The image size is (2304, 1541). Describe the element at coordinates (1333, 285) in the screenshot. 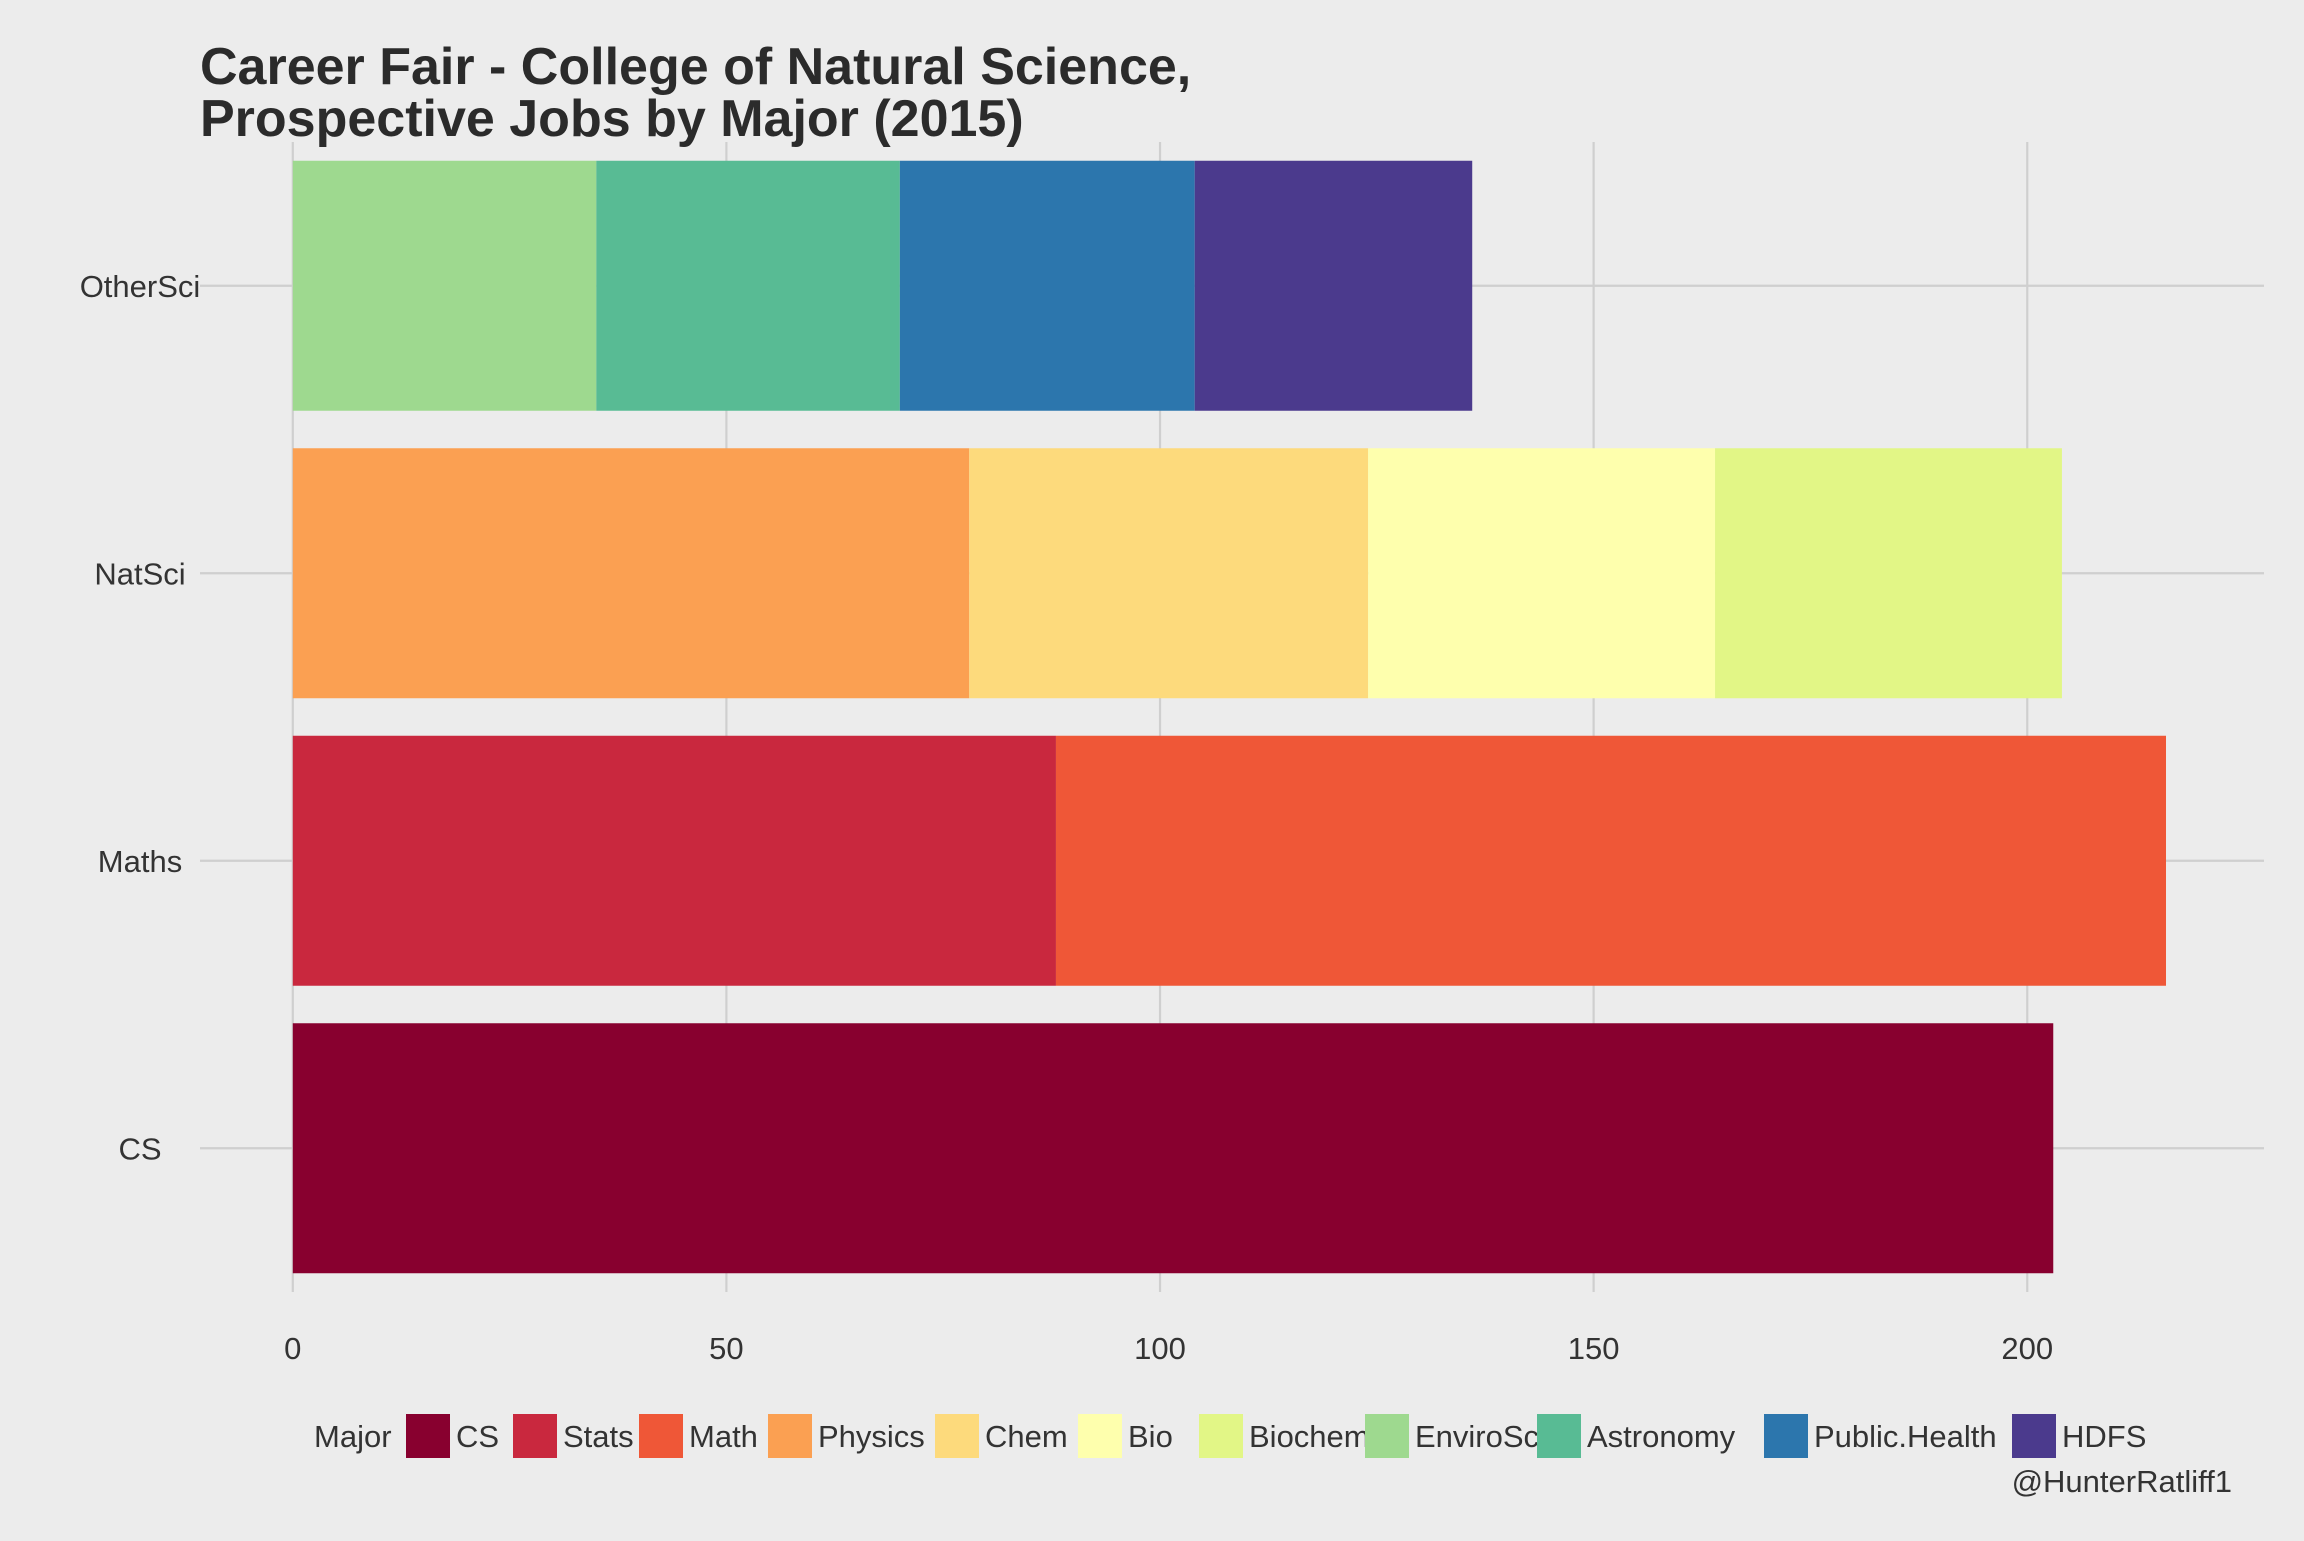

I see `bar-othersci-hdfs` at that location.